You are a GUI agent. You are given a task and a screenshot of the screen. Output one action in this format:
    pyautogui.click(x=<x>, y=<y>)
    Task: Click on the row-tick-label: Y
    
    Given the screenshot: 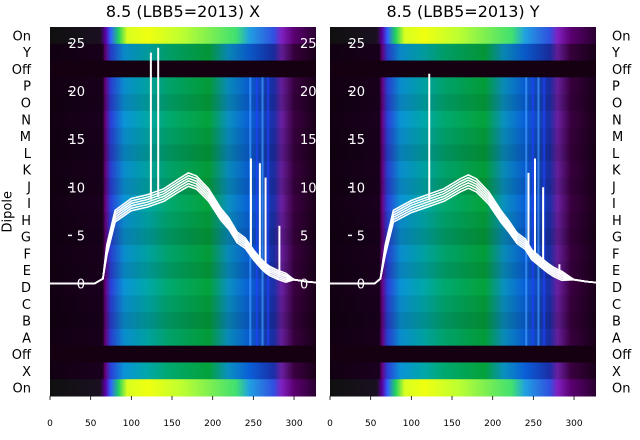 What is the action you would take?
    pyautogui.click(x=615, y=53)
    